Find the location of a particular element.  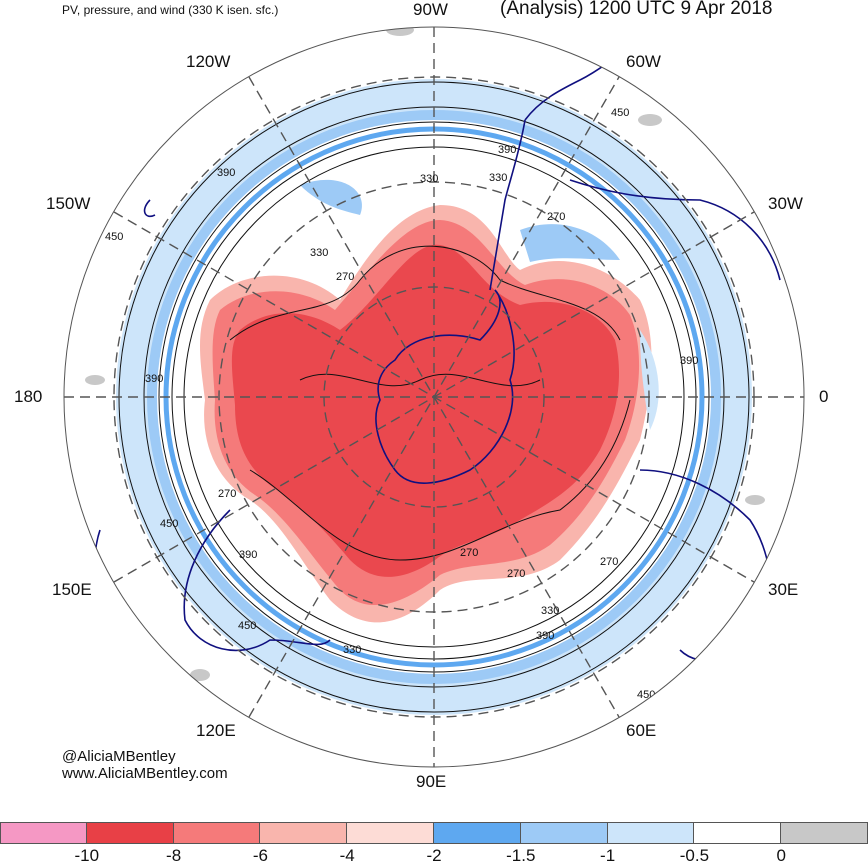

colorbar is located at coordinates (434, 833).